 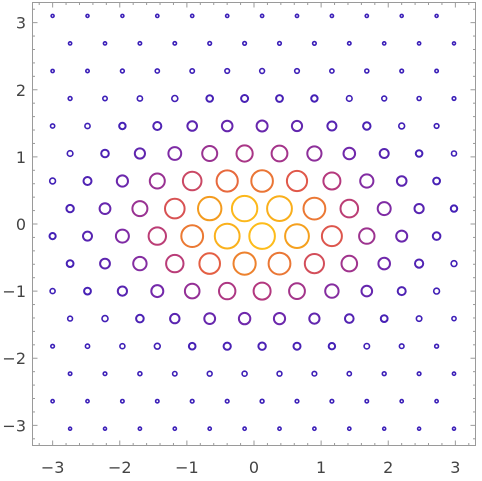 I want to click on y-tick-label: −2, so click(x=14, y=358).